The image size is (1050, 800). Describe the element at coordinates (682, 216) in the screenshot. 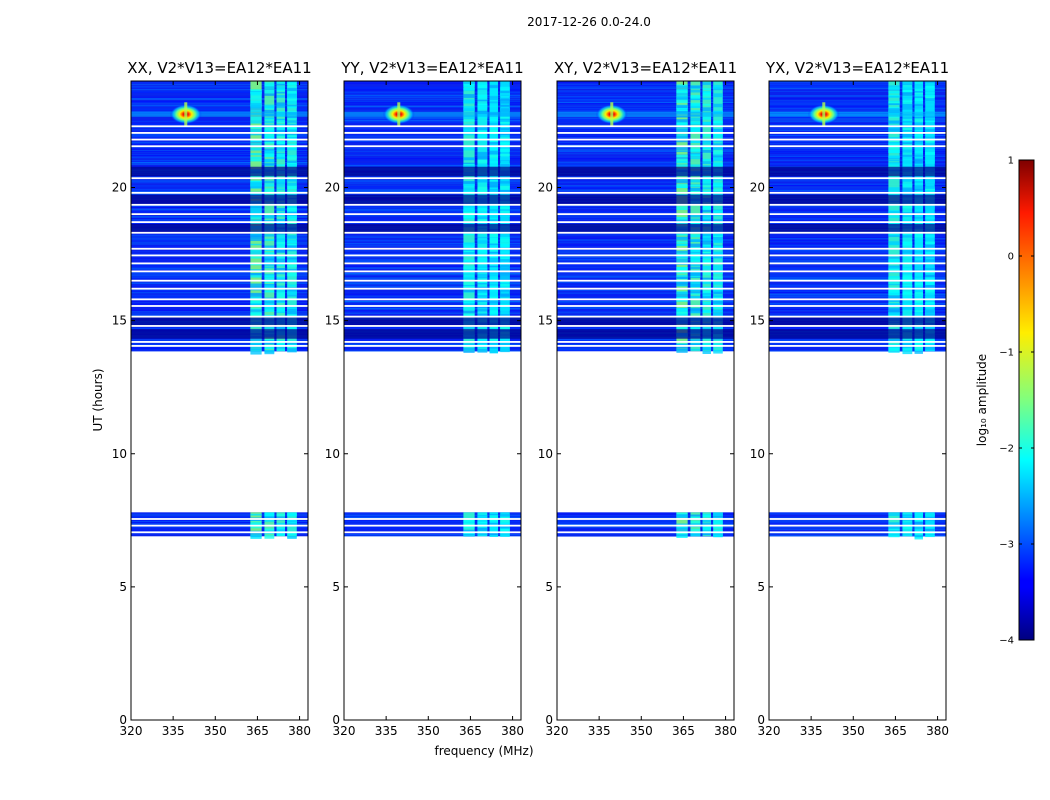

I see `rfi-band` at that location.